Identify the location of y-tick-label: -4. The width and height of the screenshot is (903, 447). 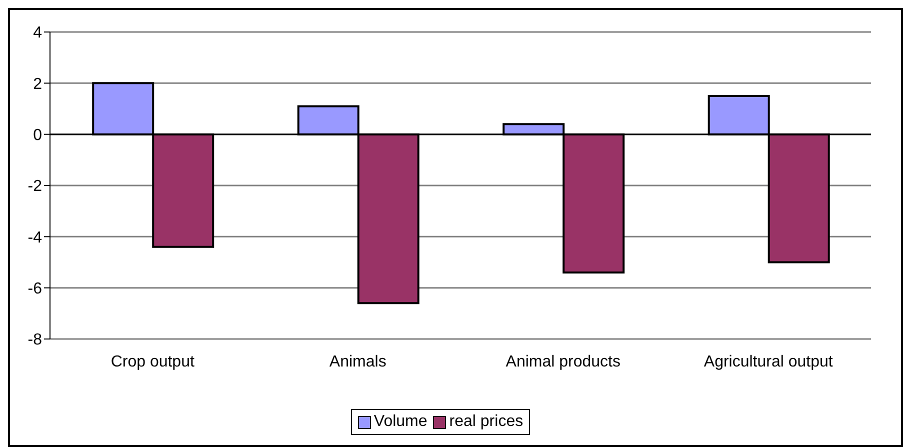
(35, 237).